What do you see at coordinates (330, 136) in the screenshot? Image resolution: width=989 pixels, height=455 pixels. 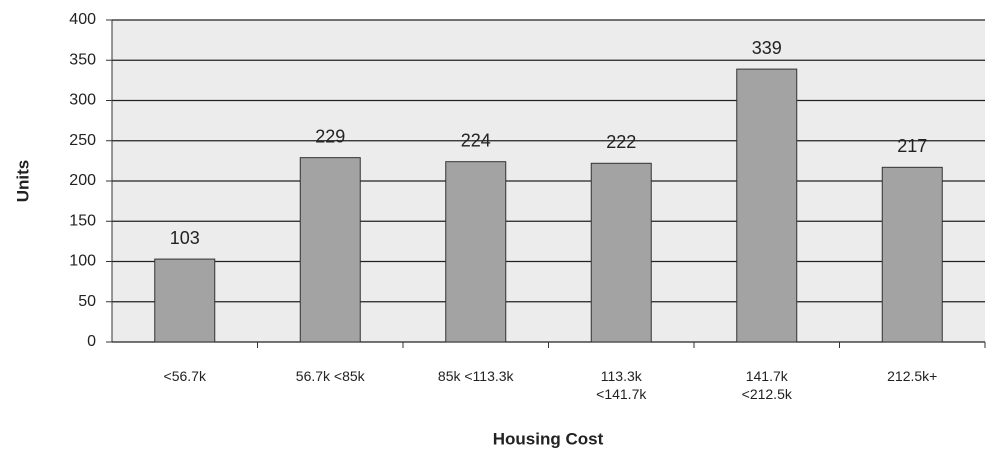 I see `data-label: 229` at bounding box center [330, 136].